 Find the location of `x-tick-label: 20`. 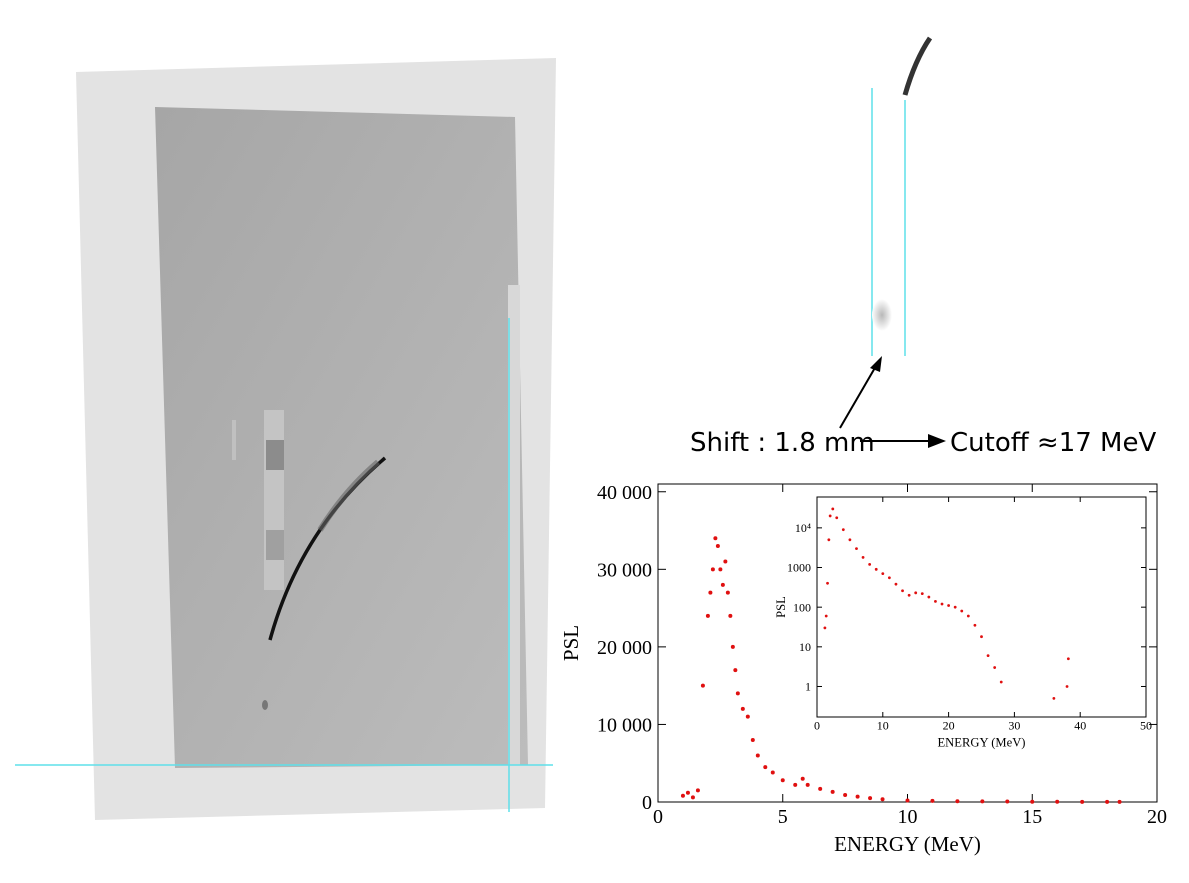

x-tick-label: 20 is located at coordinates (949, 726).